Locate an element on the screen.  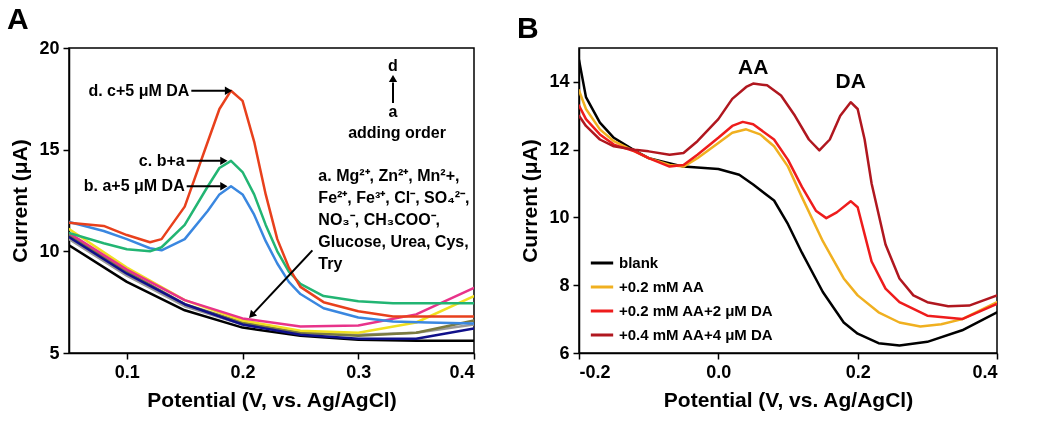
annotation: DA is located at coordinates (850, 81).